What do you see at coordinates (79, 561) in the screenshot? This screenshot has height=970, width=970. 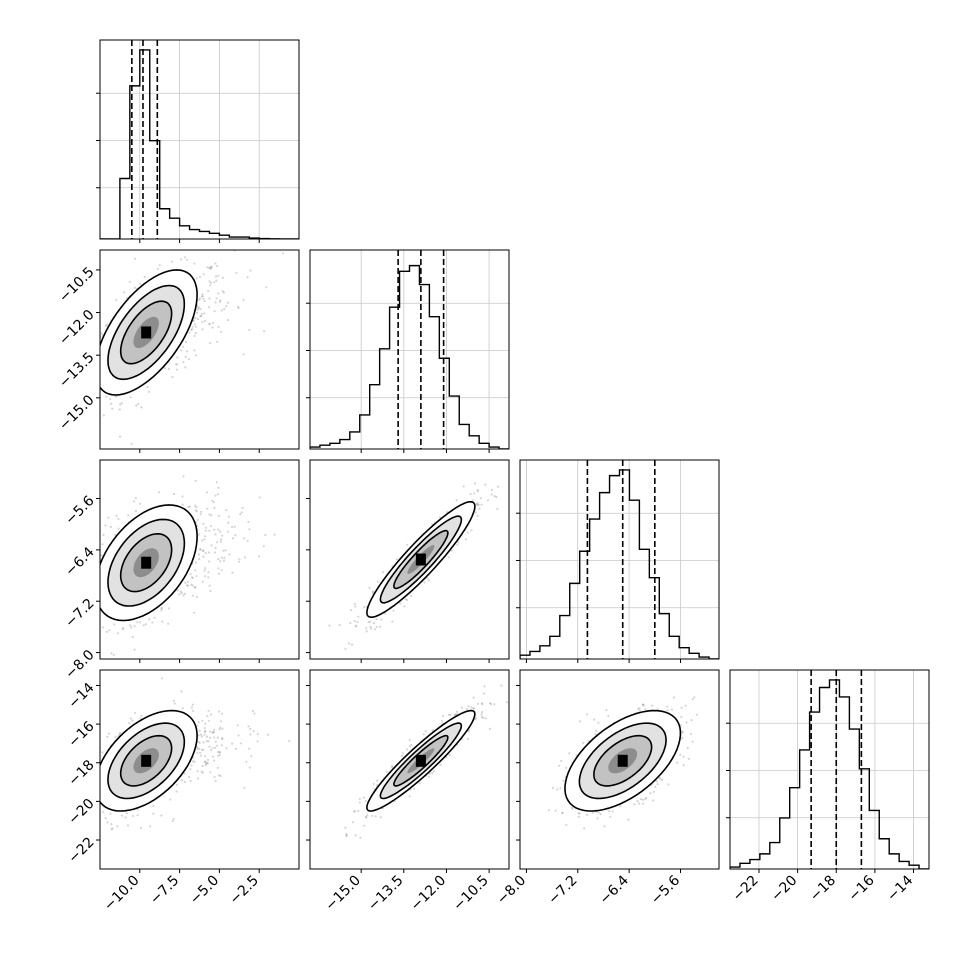 I see `y-tick-label: −6.4` at bounding box center [79, 561].